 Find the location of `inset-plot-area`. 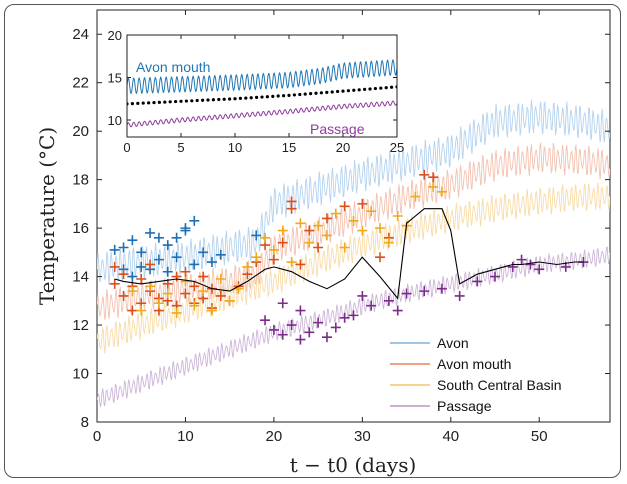

inset-plot-area is located at coordinates (262, 86).